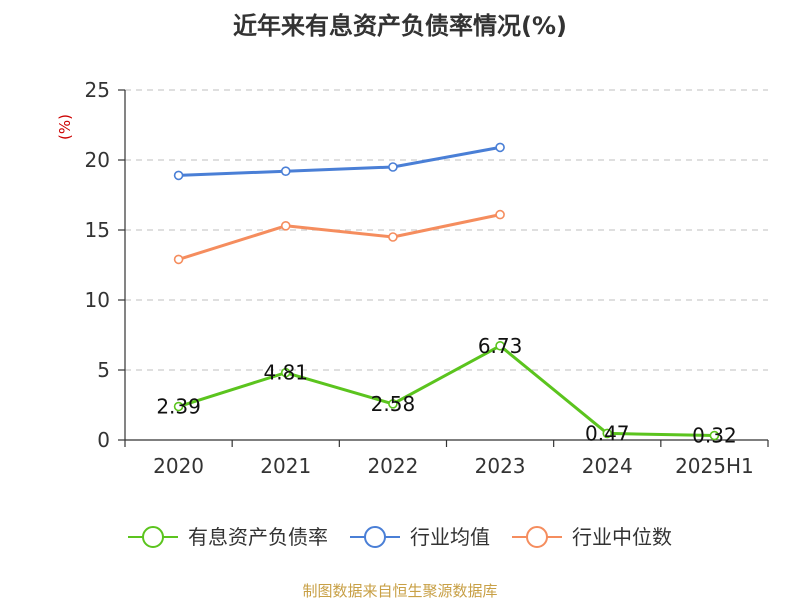  I want to click on data-label: 0.47, so click(607, 433).